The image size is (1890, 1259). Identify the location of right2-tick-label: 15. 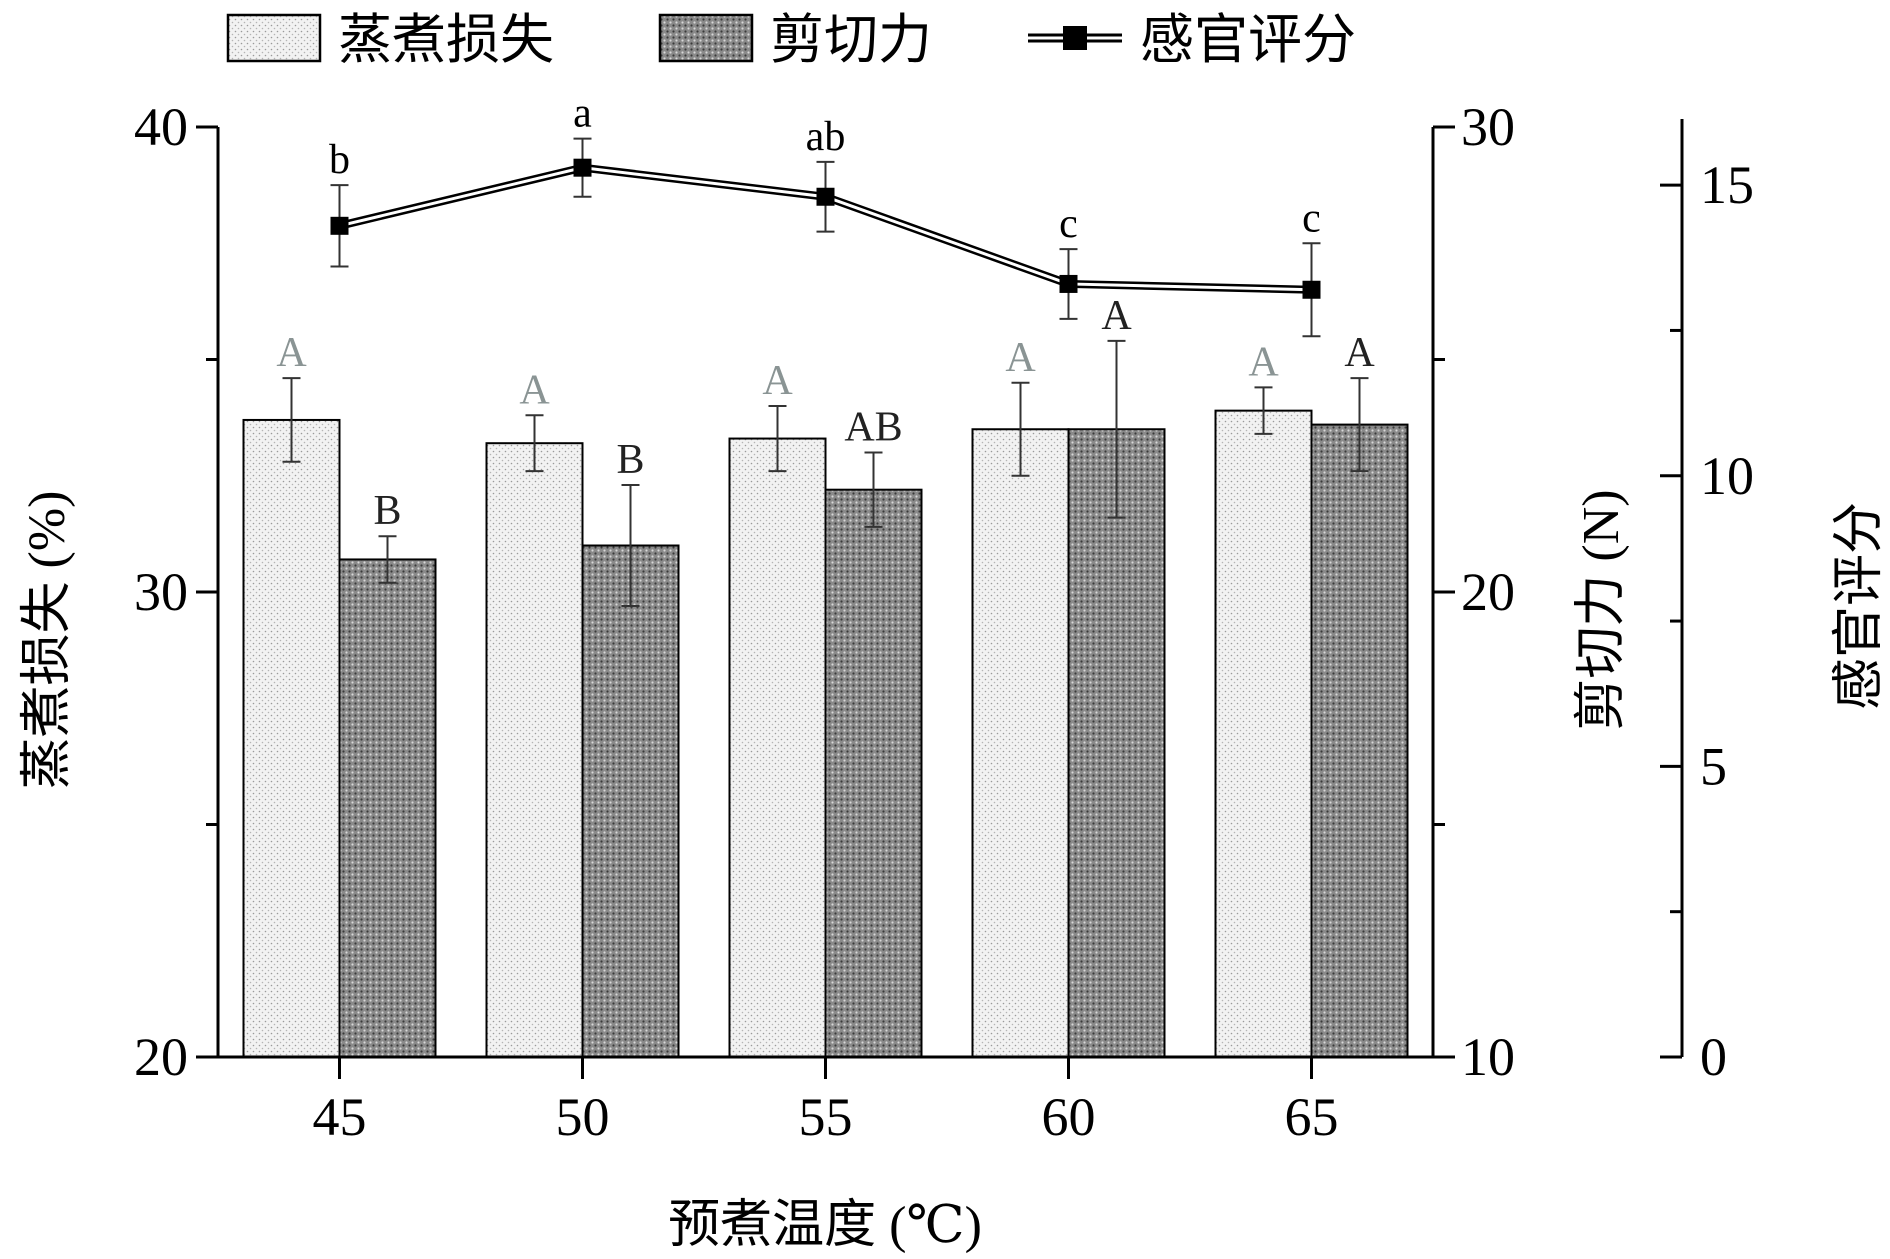
(1727, 185).